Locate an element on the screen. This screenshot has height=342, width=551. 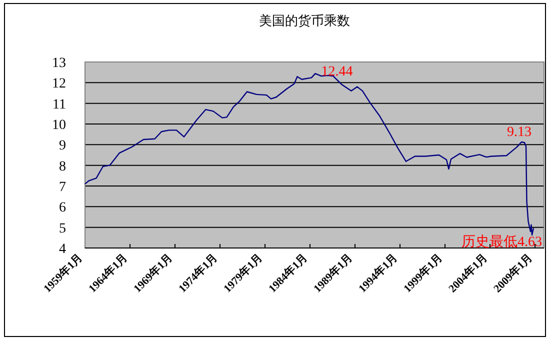
y-tick-label: 7 is located at coordinates (62, 187).